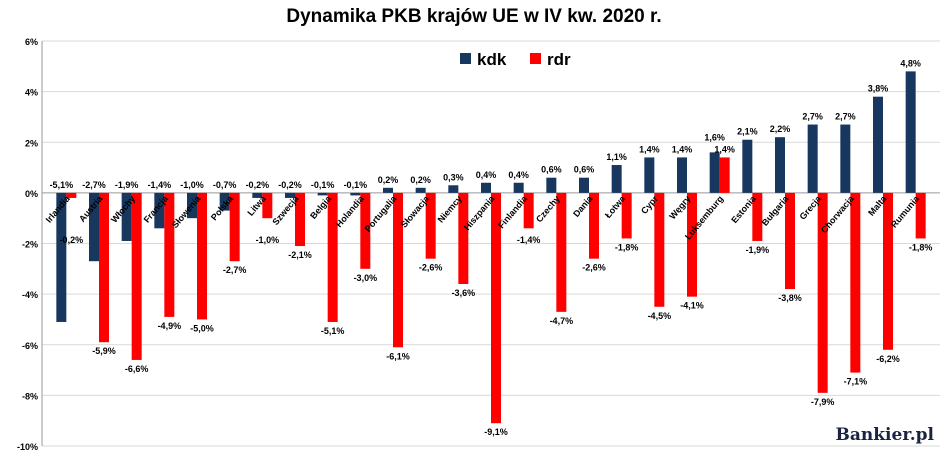 The image size is (948, 457). Describe the element at coordinates (910, 63) in the screenshot. I see `data-label: 4,8%` at that location.